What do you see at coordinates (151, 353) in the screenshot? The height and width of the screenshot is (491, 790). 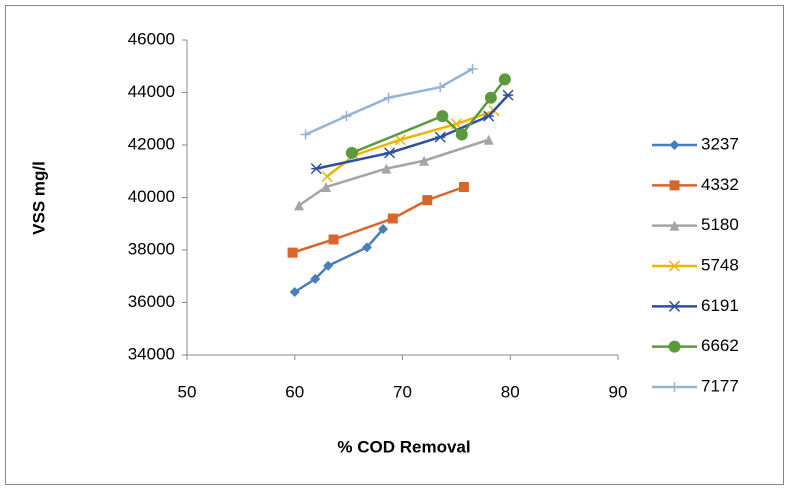 I see `y-tick-label: 34000` at bounding box center [151, 353].